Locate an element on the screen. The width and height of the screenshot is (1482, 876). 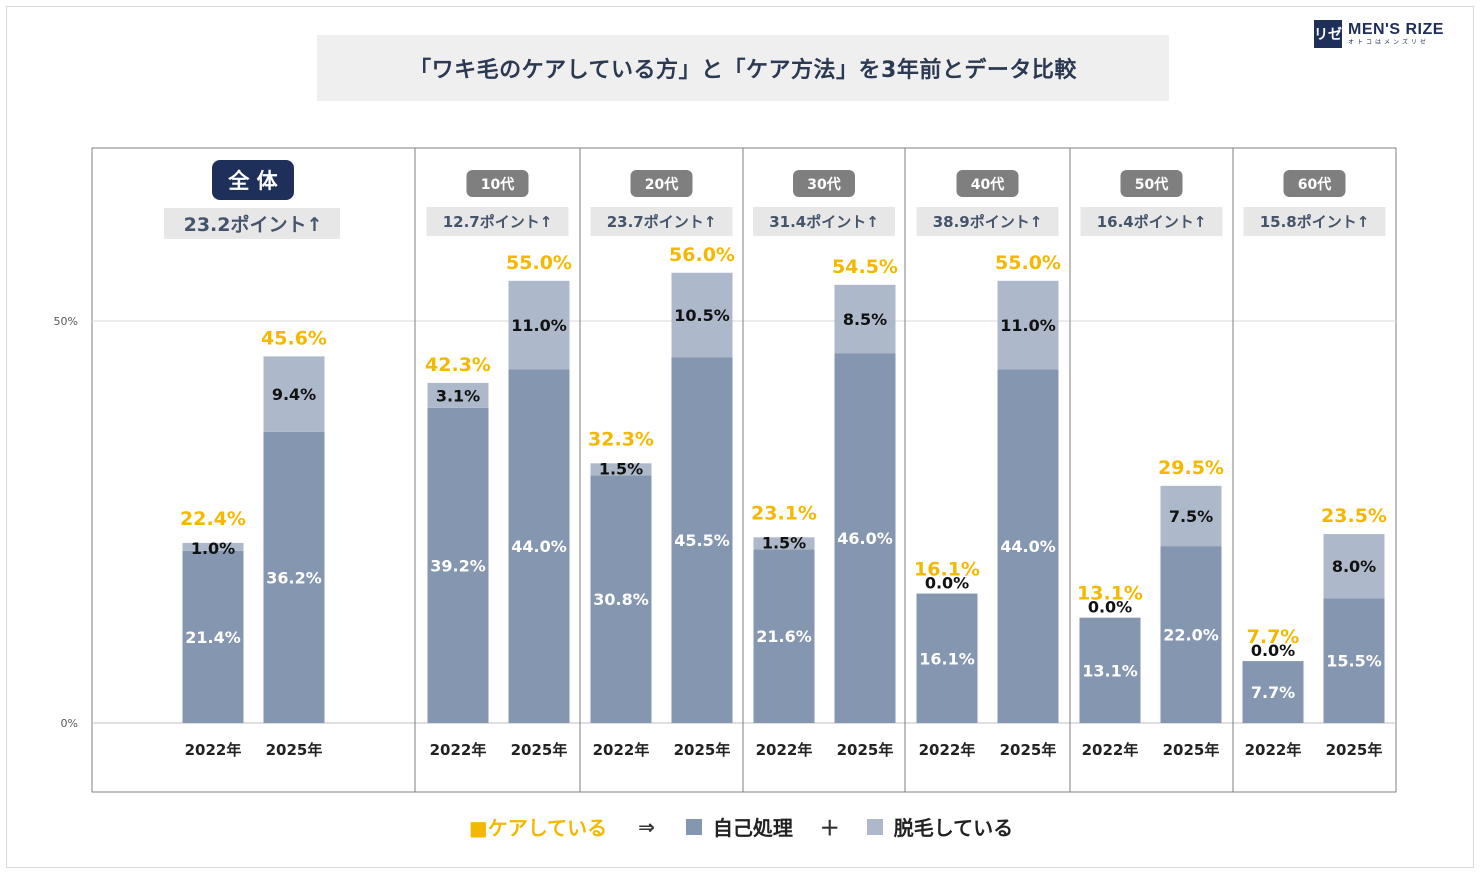
change-label: 31.4ポイント↑ is located at coordinates (824, 222).